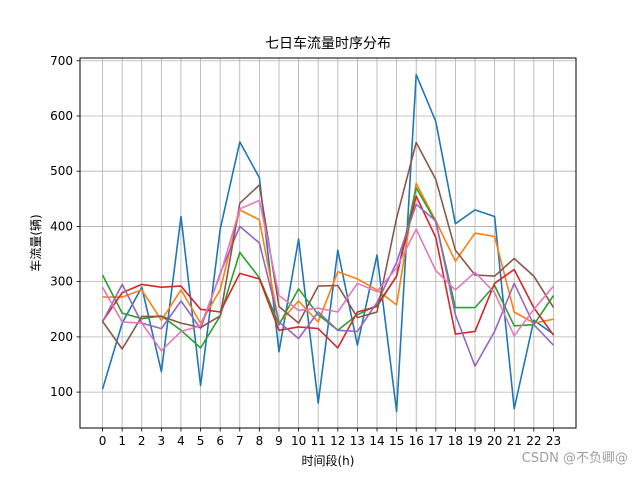 The height and width of the screenshot is (484, 640). What do you see at coordinates (553, 441) in the screenshot?
I see `x-tick-label: 23` at bounding box center [553, 441].